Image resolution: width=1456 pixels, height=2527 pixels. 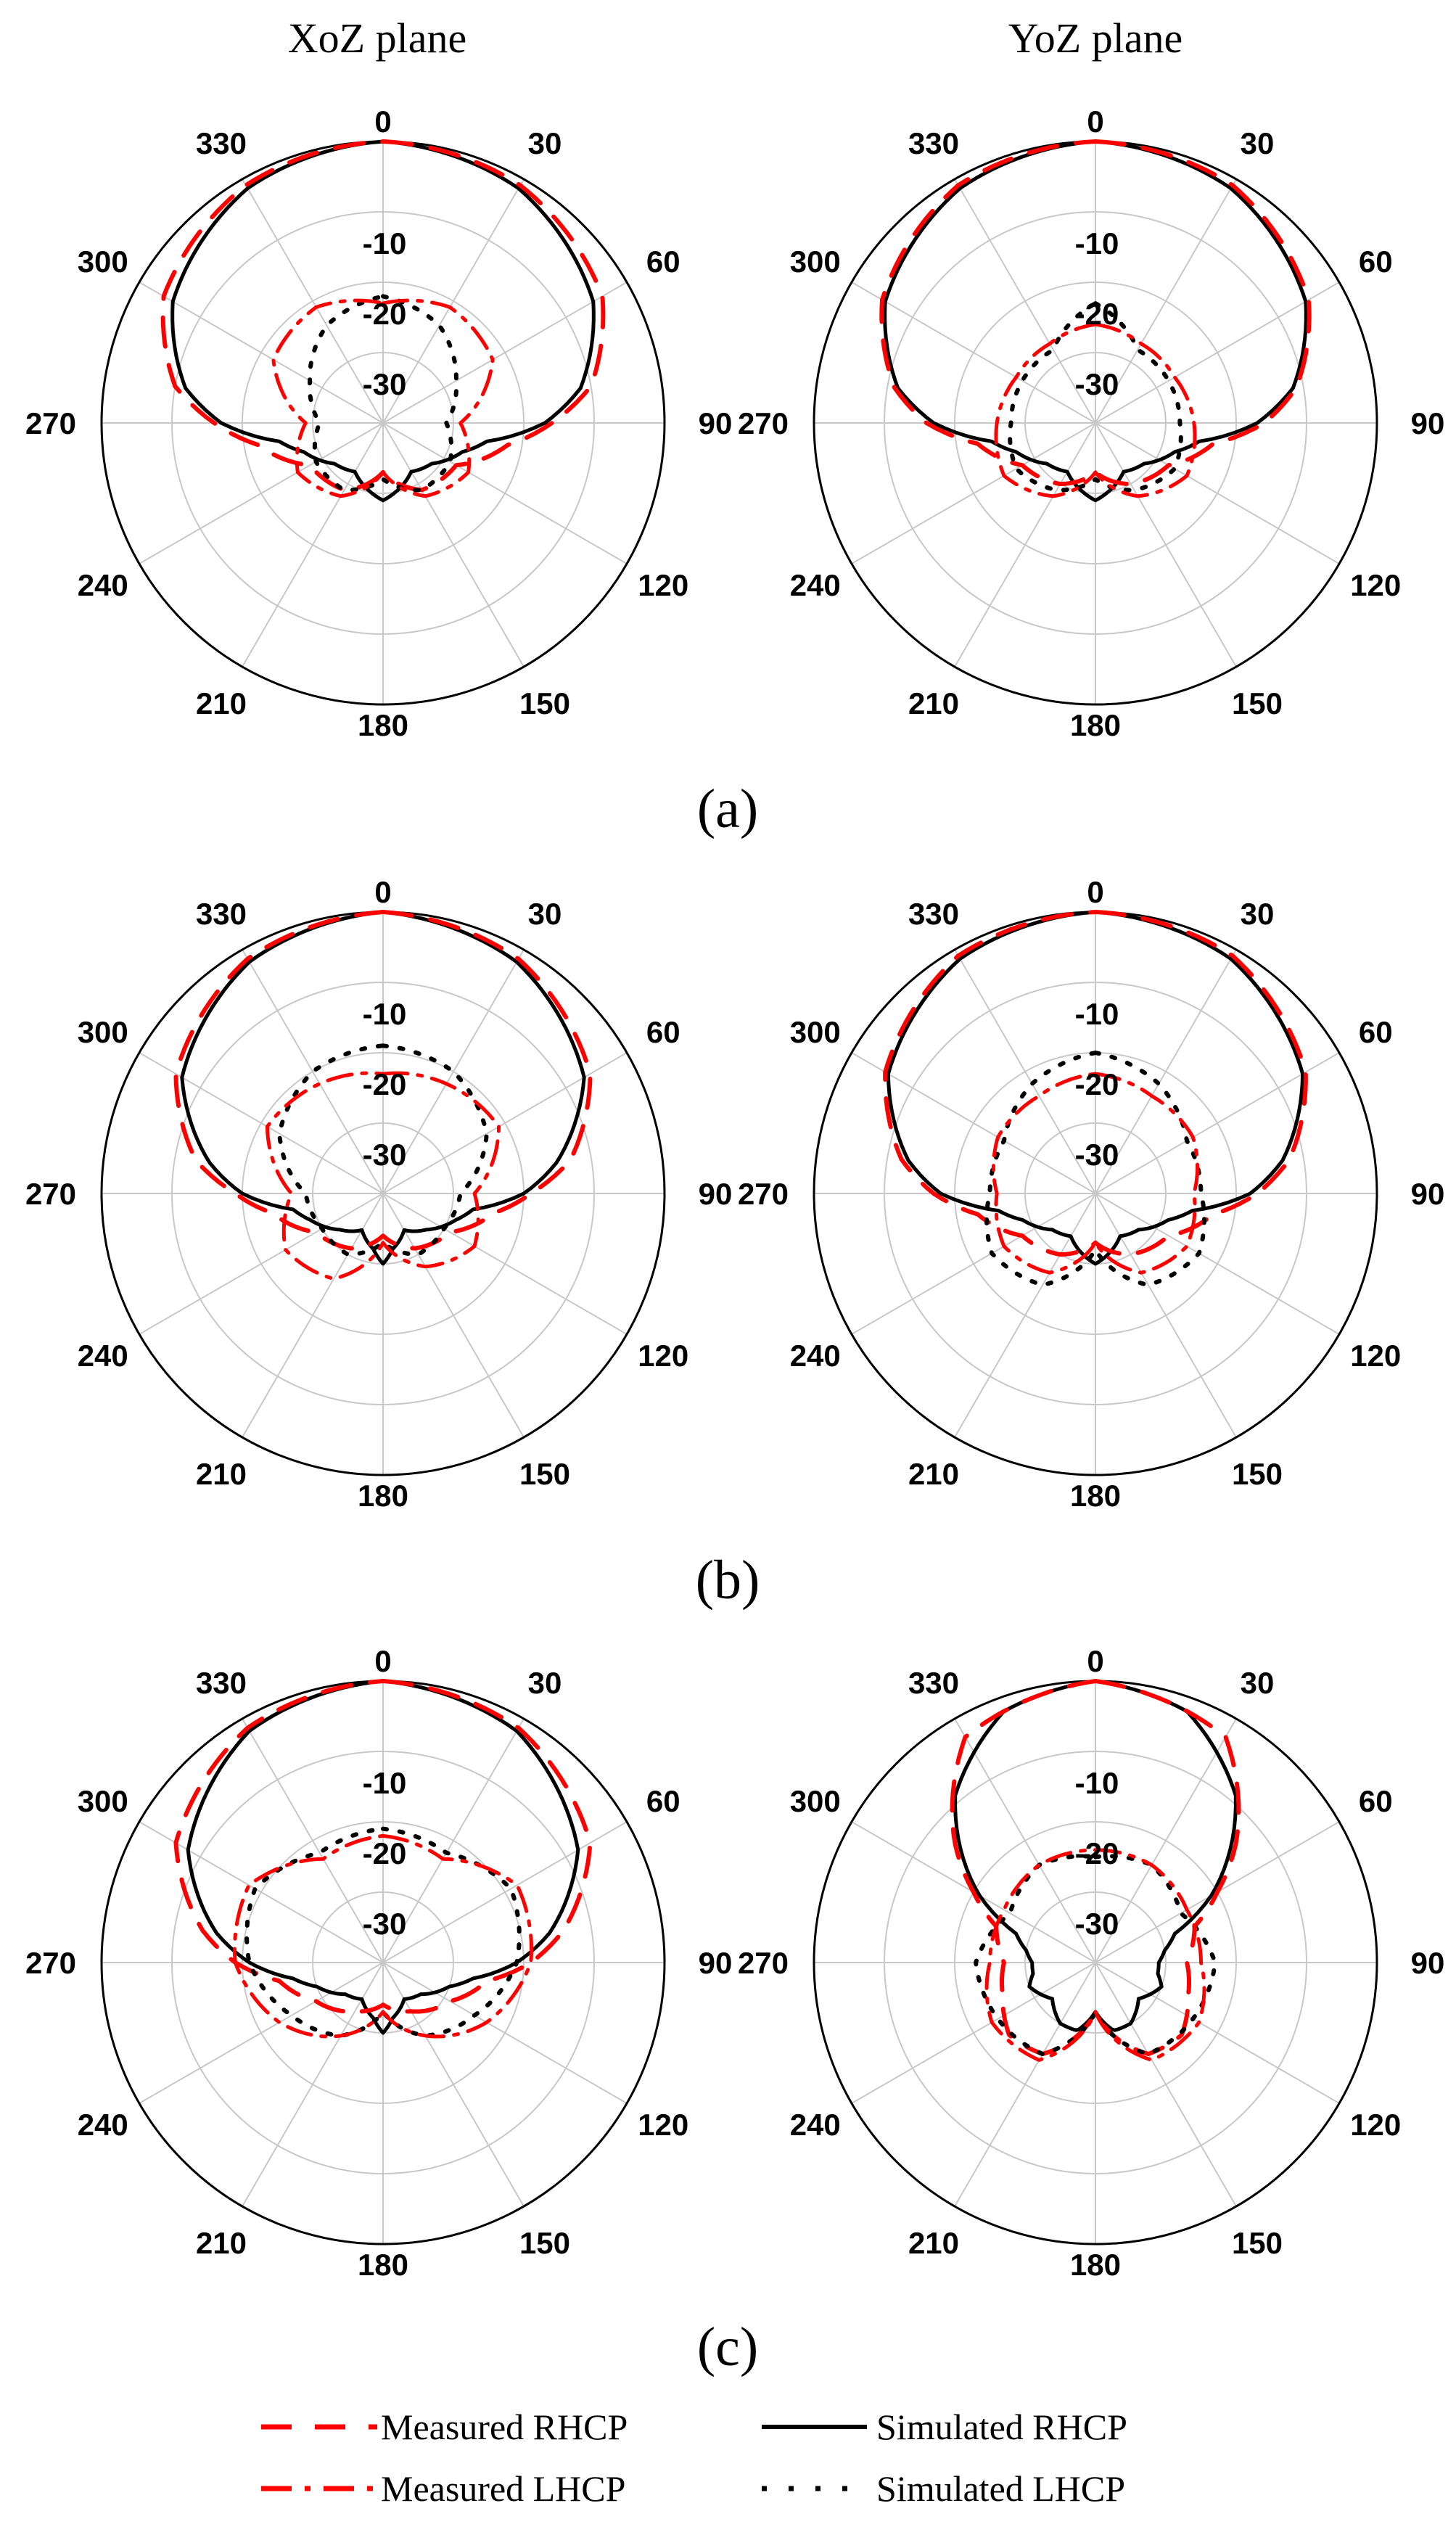 What do you see at coordinates (1095, 38) in the screenshot?
I see `column-title-right: YoZ plane` at bounding box center [1095, 38].